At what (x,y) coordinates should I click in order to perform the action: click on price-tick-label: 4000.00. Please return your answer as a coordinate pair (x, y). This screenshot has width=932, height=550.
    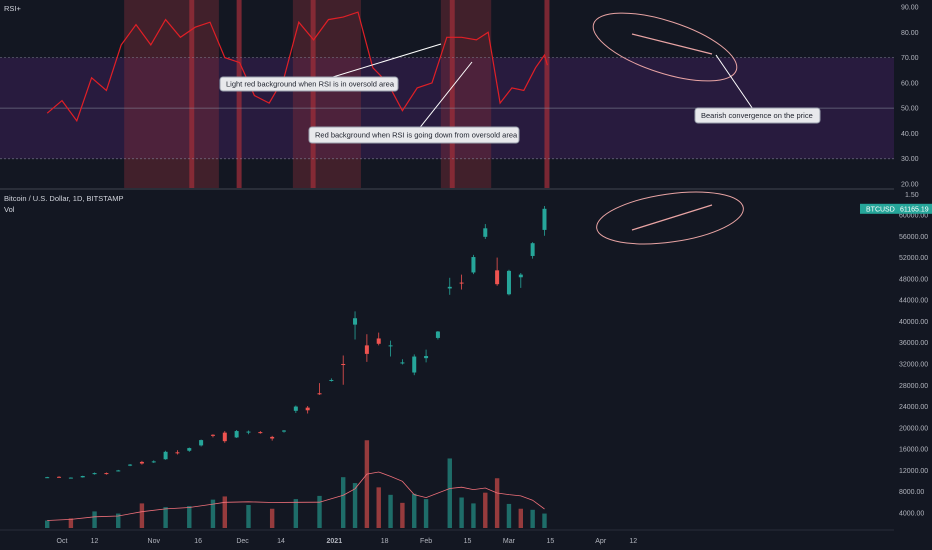
    Looking at the image, I should click on (911, 513).